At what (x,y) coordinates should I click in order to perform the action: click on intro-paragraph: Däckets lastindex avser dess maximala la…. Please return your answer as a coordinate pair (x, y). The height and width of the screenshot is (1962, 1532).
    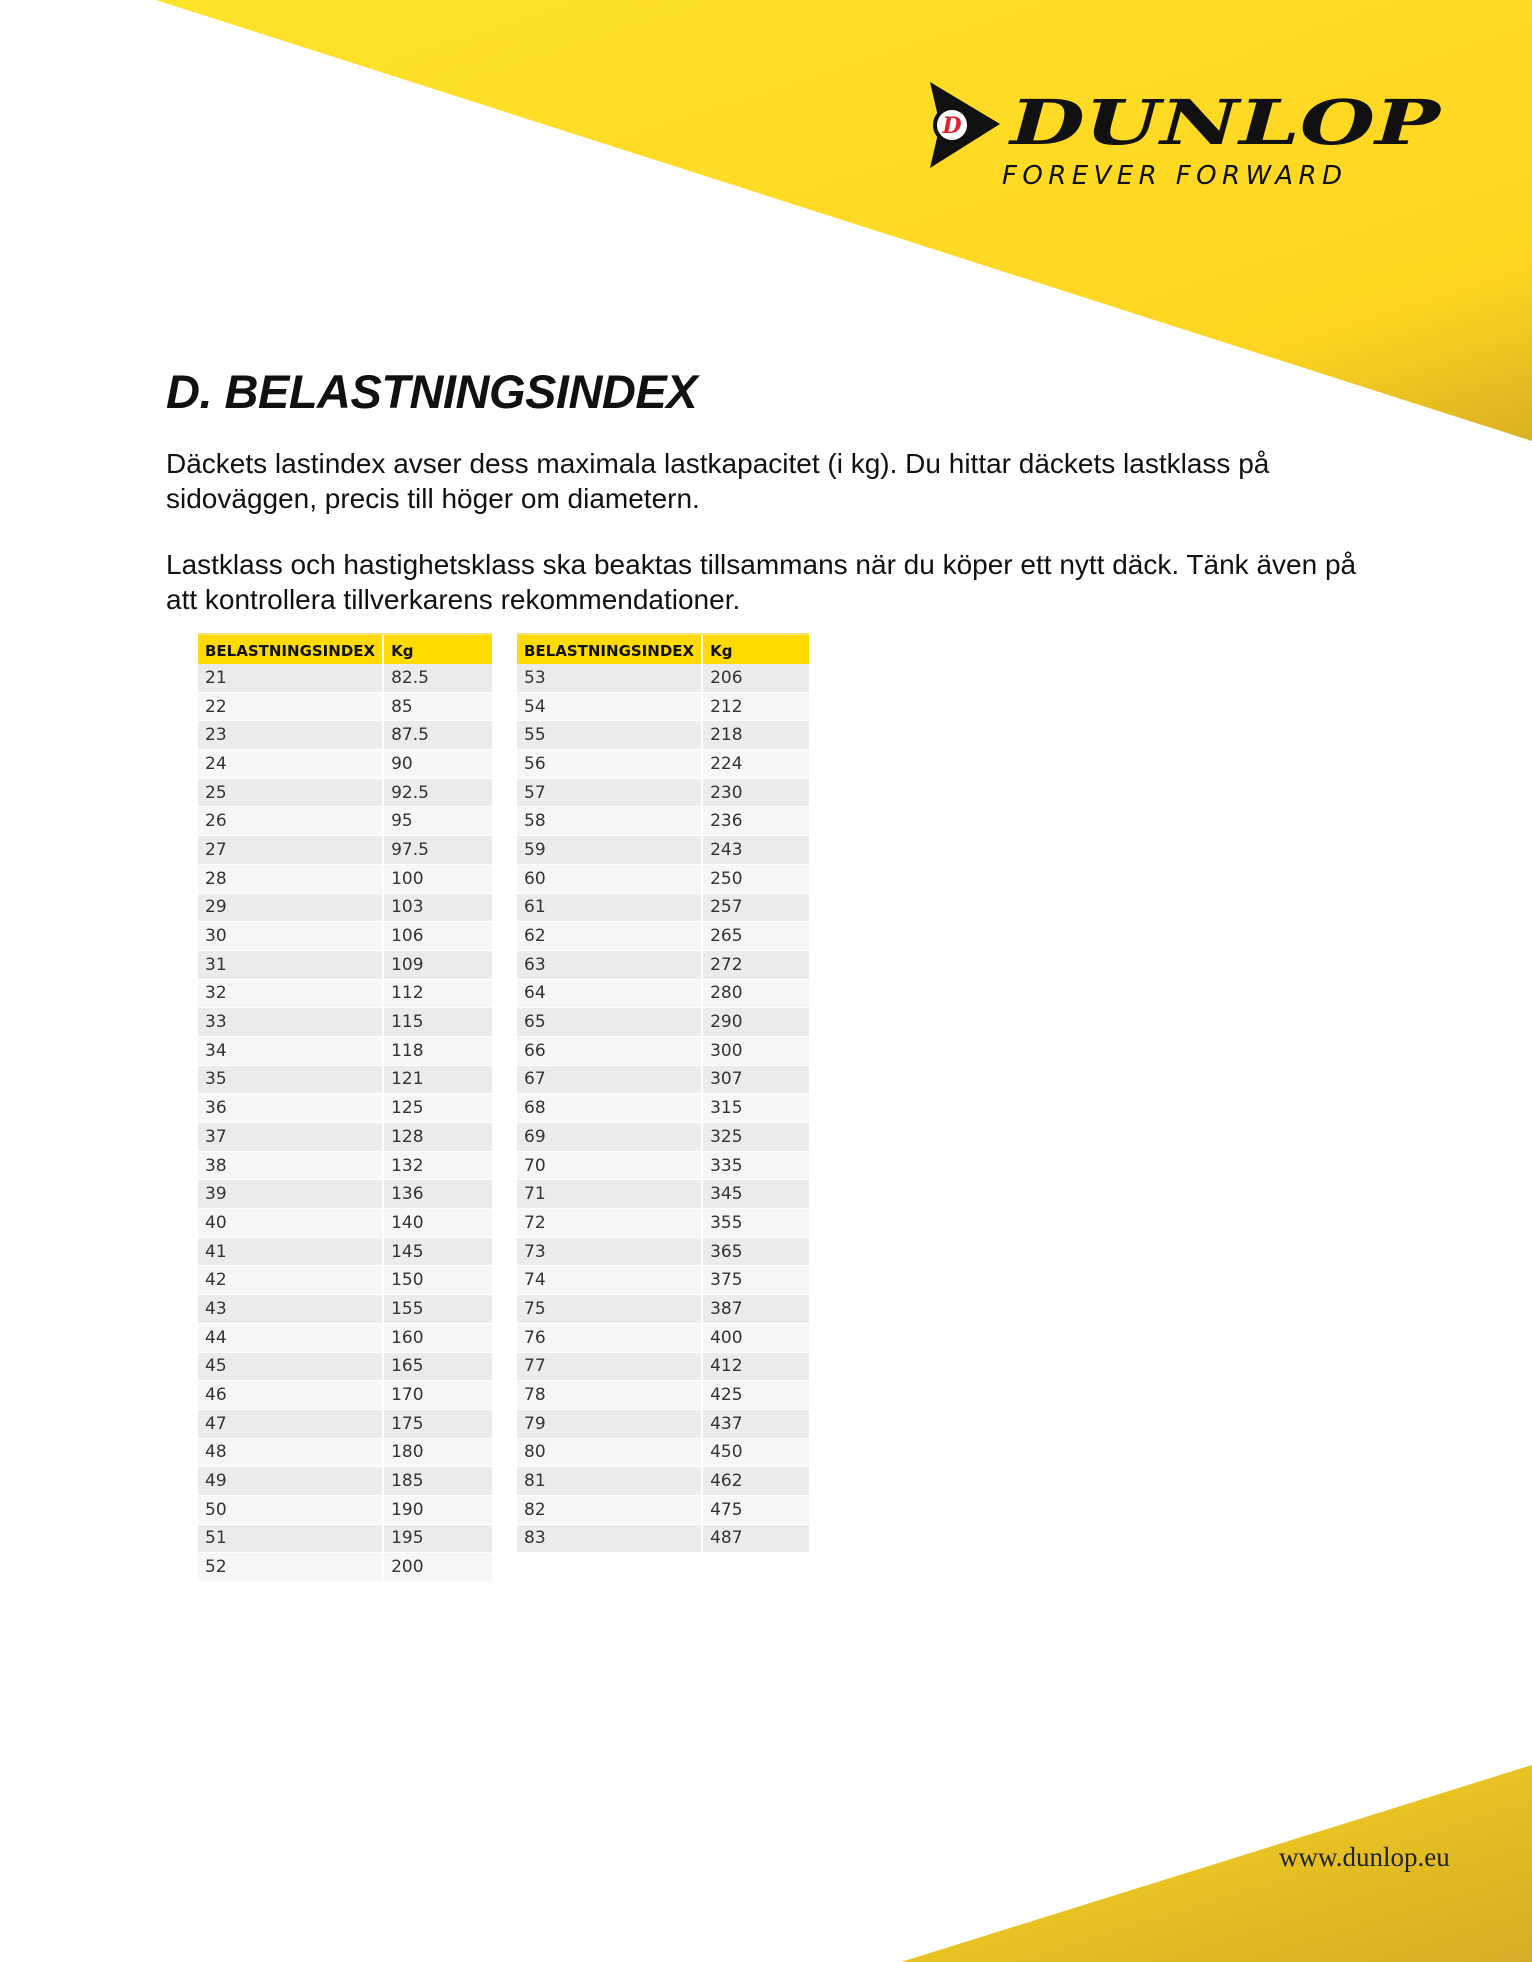
    Looking at the image, I should click on (718, 481).